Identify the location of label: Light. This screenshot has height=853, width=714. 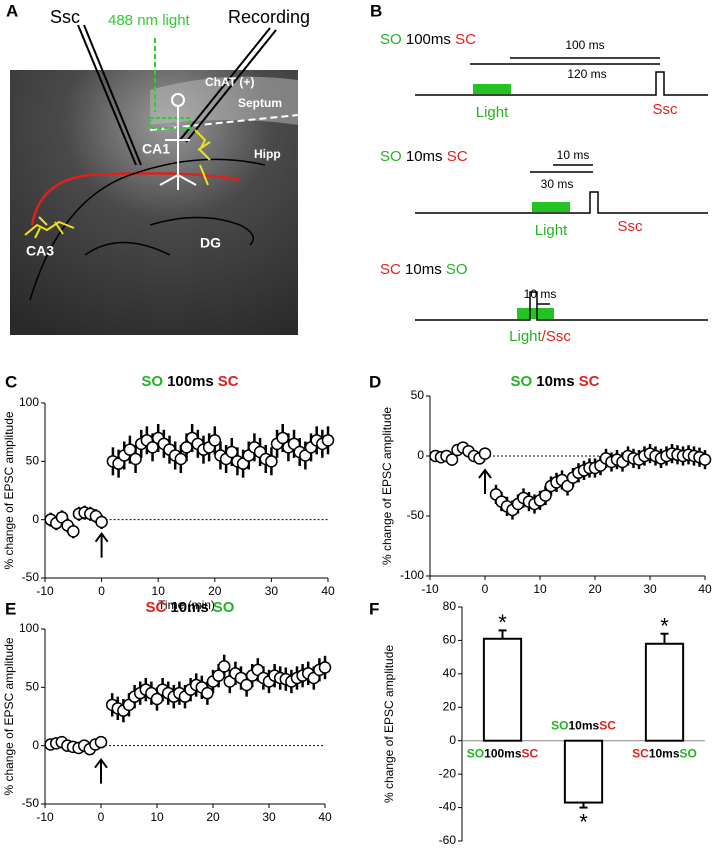
(551, 230).